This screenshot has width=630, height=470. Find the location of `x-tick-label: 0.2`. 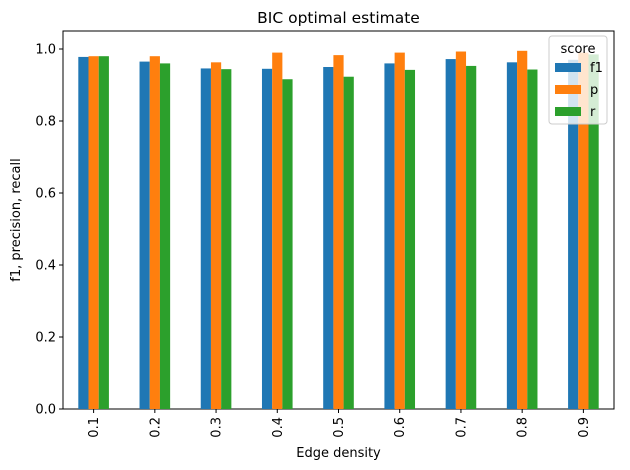

x-tick-label: 0.2 is located at coordinates (155, 427).